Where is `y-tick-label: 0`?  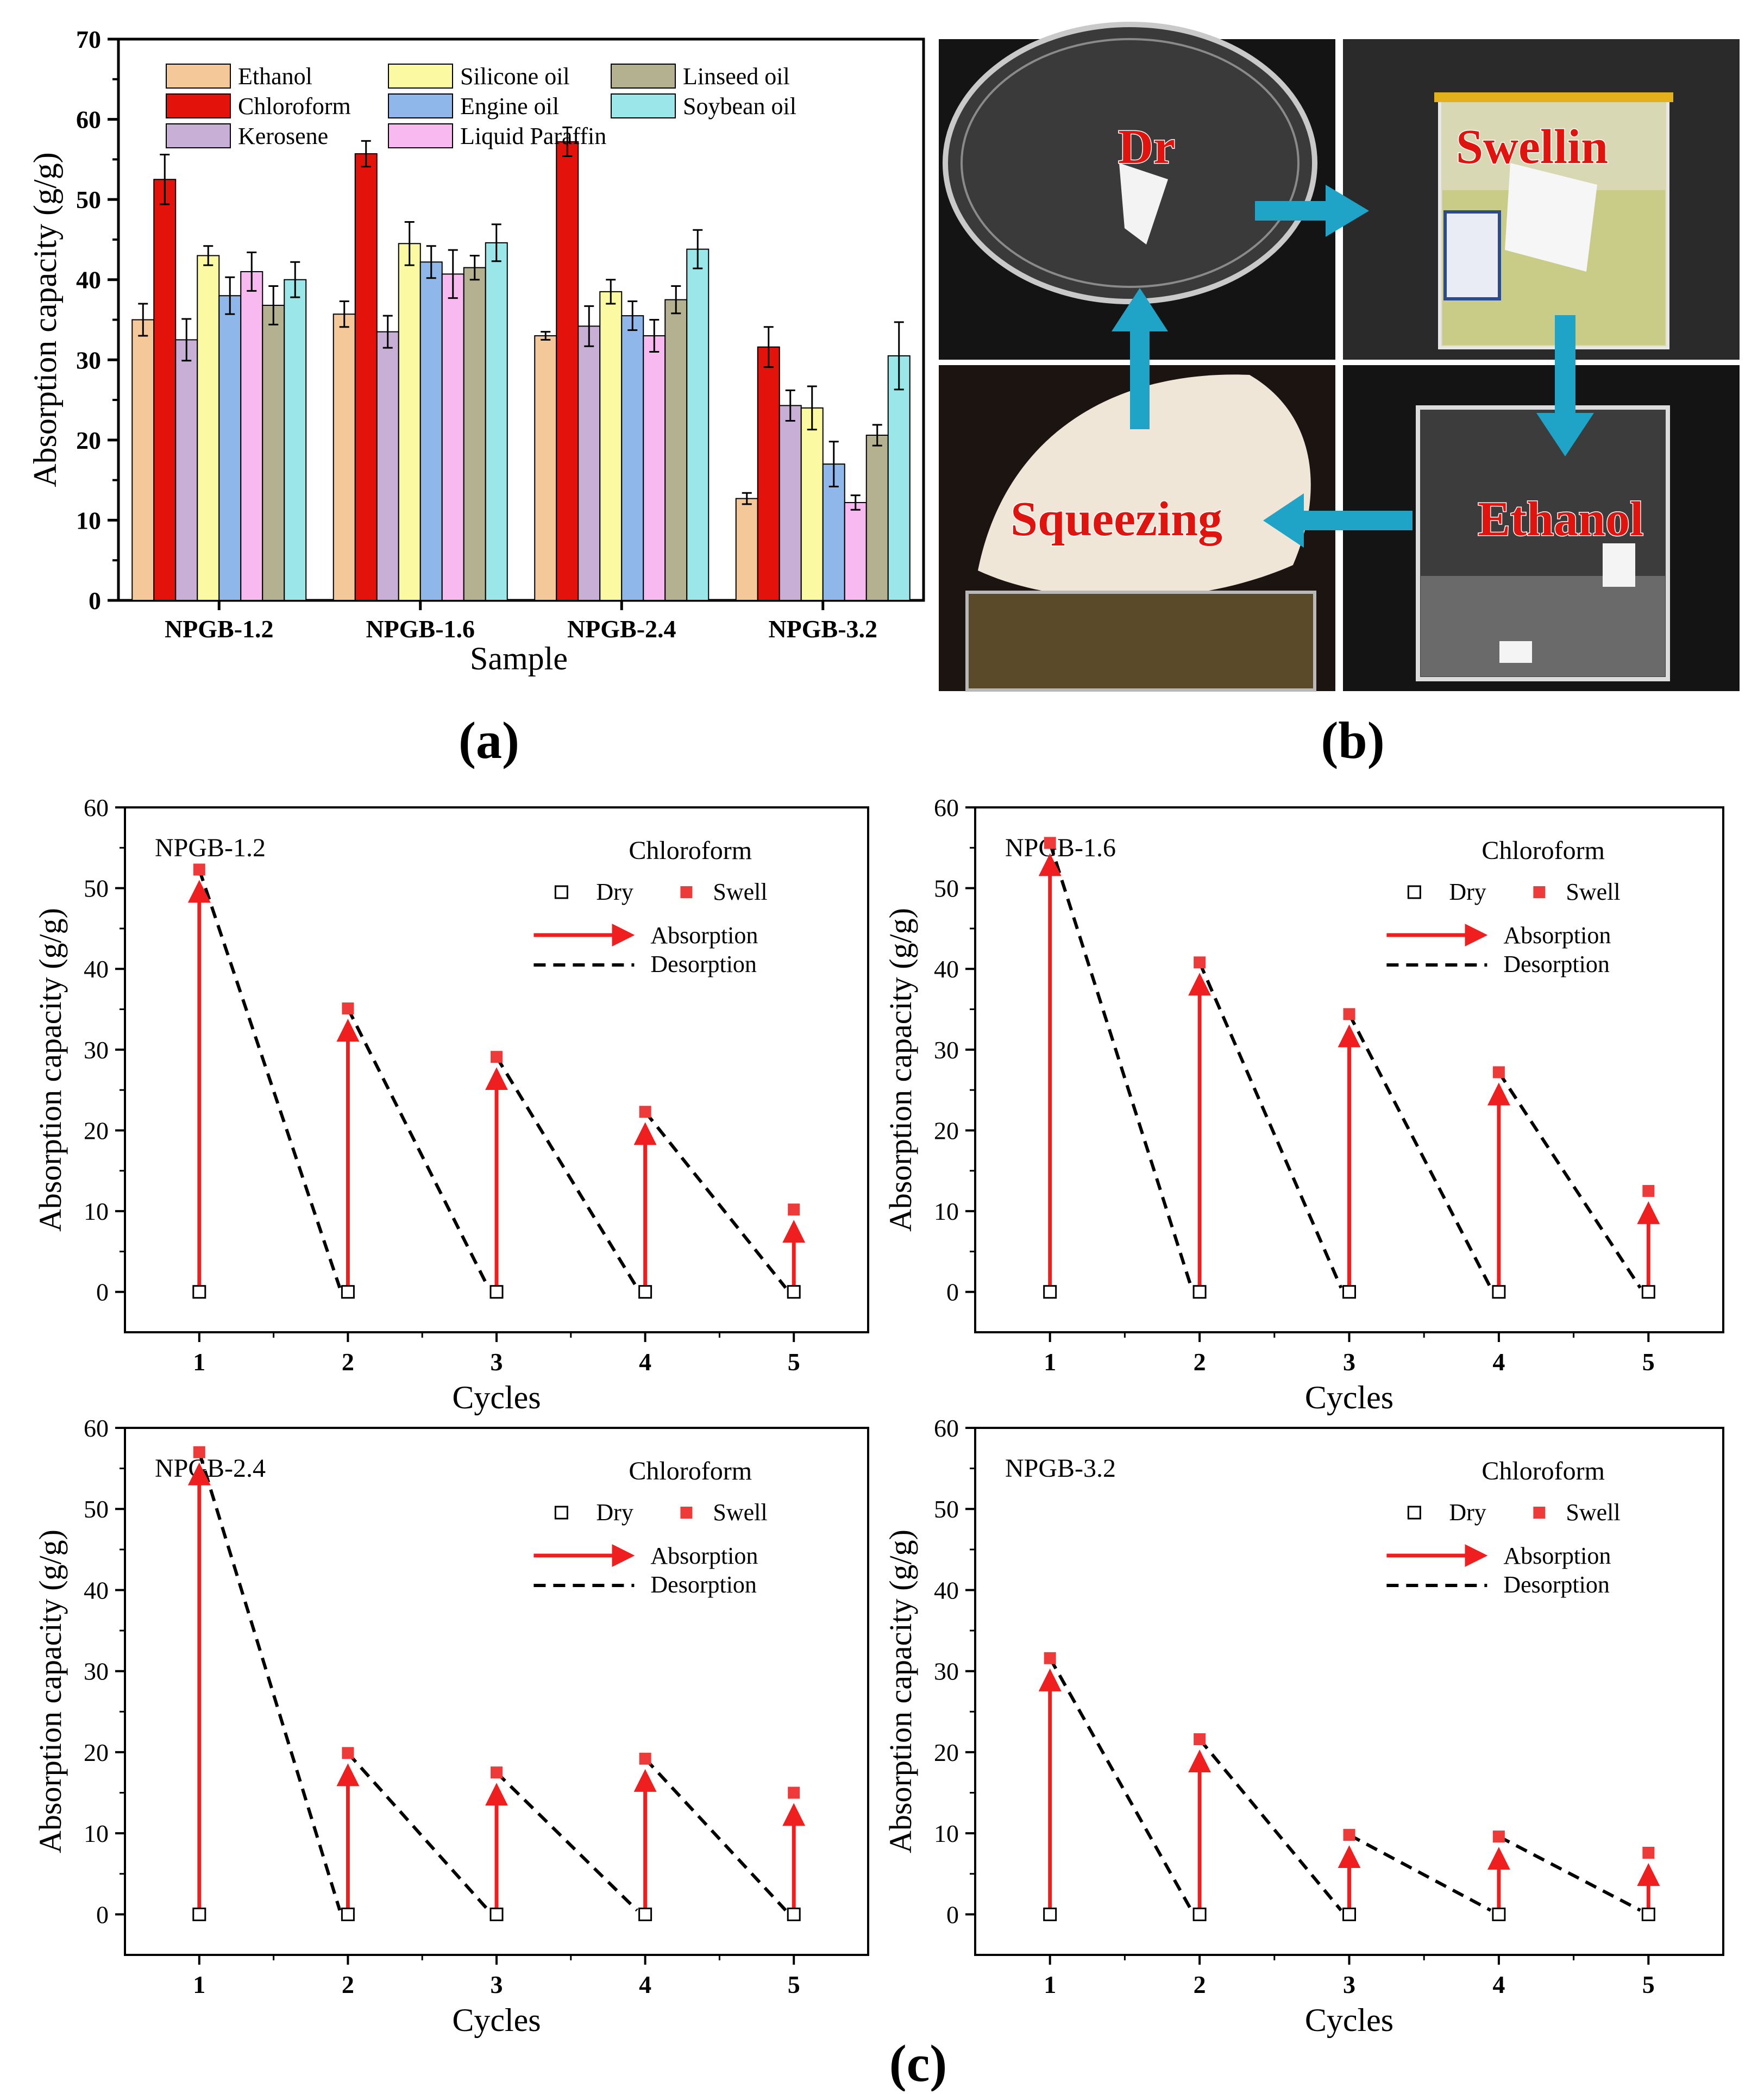 y-tick-label: 0 is located at coordinates (953, 1292).